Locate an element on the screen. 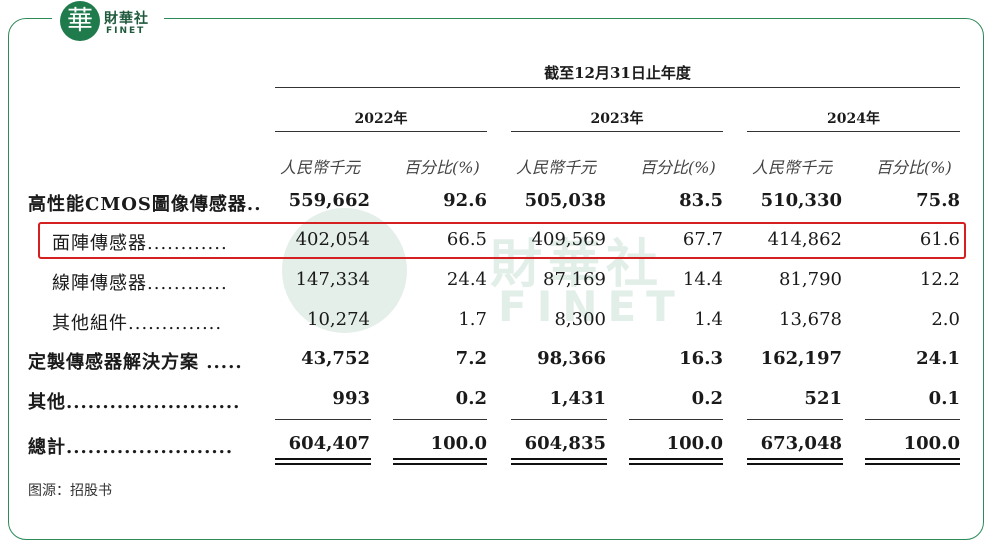 The height and width of the screenshot is (555, 992). source-caption: 图源：招股书 is located at coordinates (70, 491).